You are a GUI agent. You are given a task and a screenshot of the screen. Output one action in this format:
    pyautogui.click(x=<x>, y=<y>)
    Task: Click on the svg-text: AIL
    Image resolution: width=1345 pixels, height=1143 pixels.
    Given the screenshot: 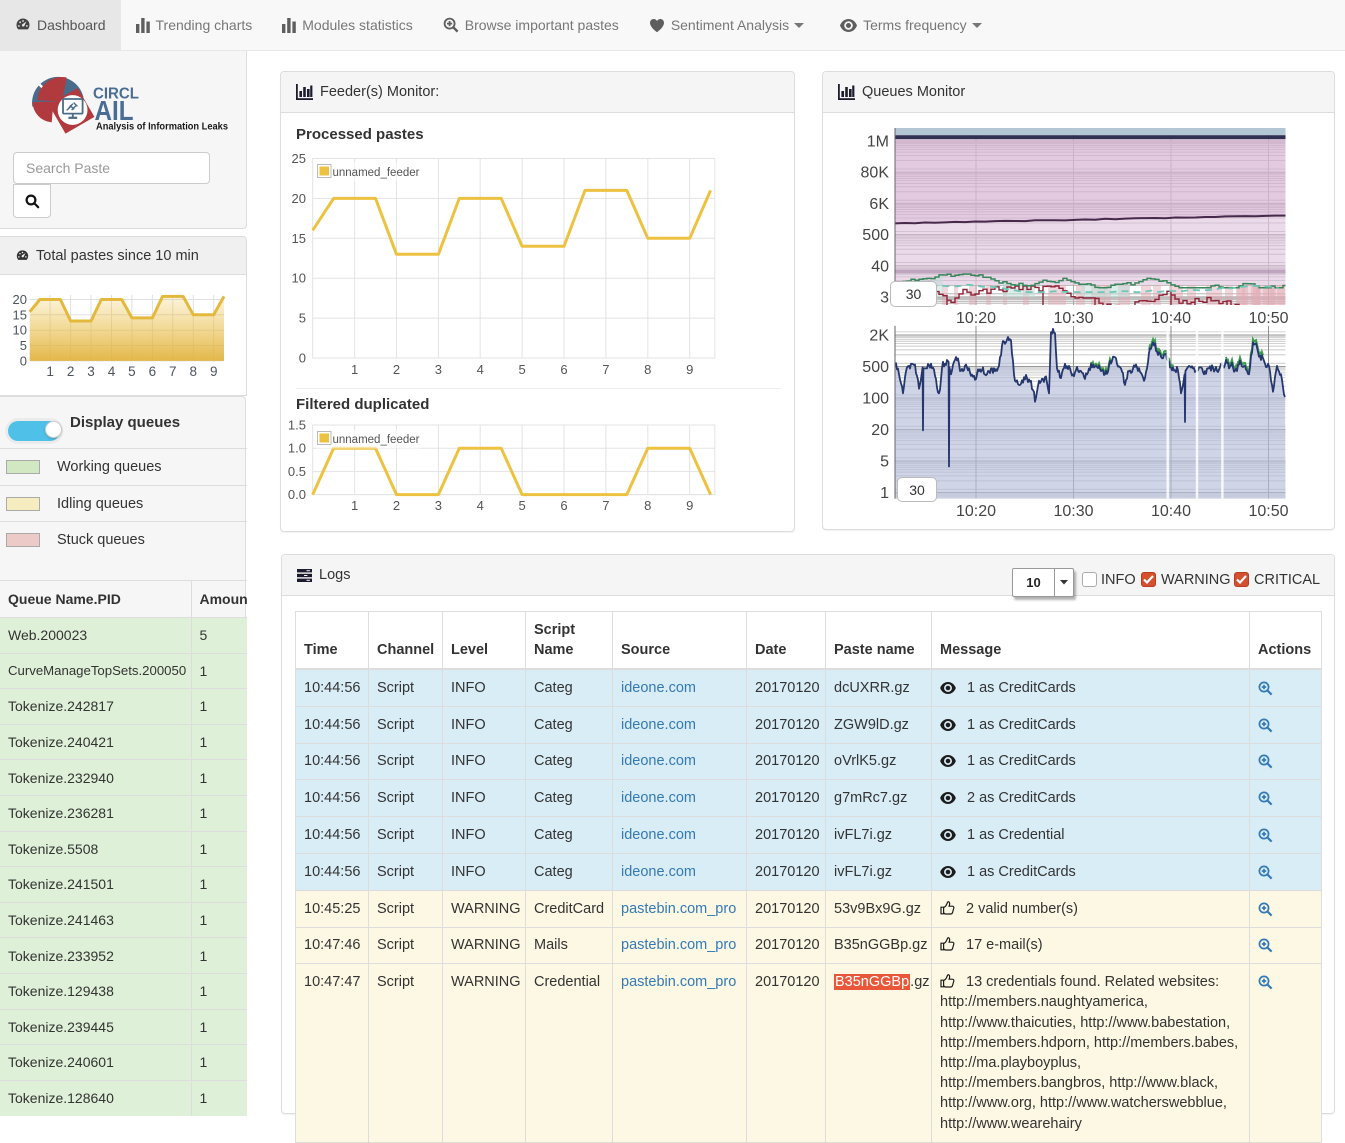 What is the action you would take?
    pyautogui.click(x=114, y=110)
    